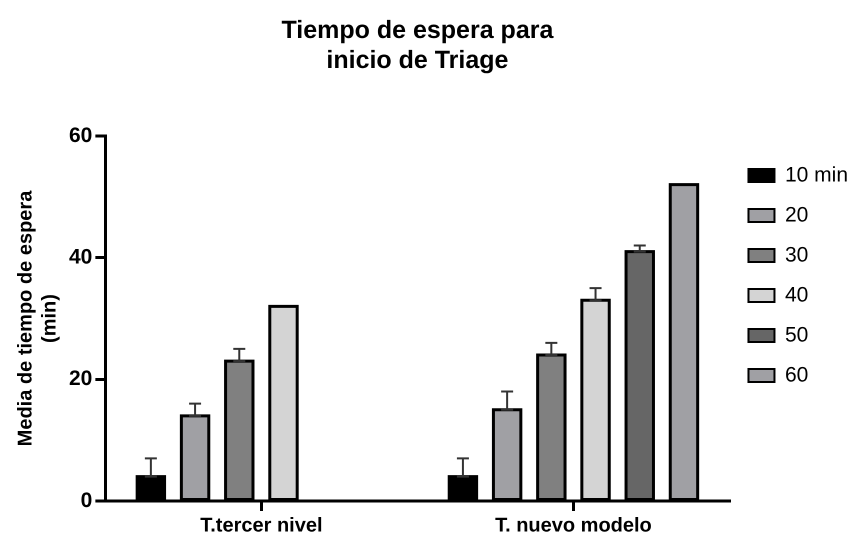  What do you see at coordinates (816, 174) in the screenshot?
I see `legend-label: 10 min` at bounding box center [816, 174].